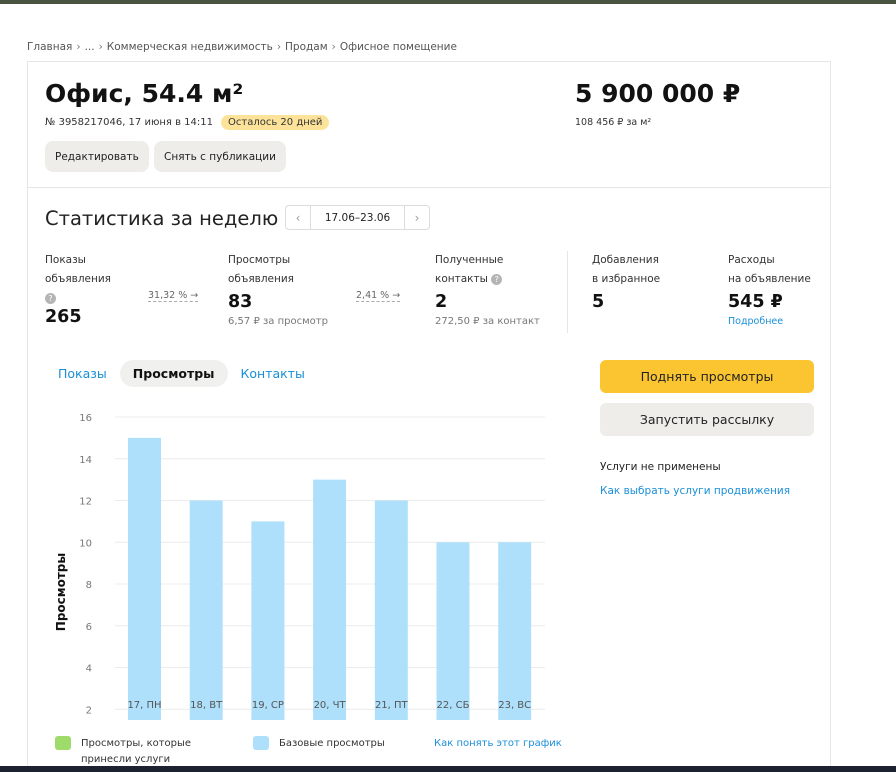 The height and width of the screenshot is (772, 896). What do you see at coordinates (206, 705) in the screenshot?
I see `x-tick-label: 18, ВТ` at bounding box center [206, 705].